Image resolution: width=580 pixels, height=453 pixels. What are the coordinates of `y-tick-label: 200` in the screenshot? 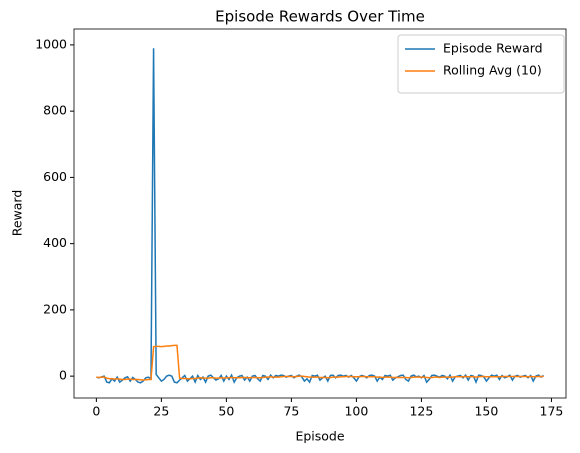 It's located at (55, 308).